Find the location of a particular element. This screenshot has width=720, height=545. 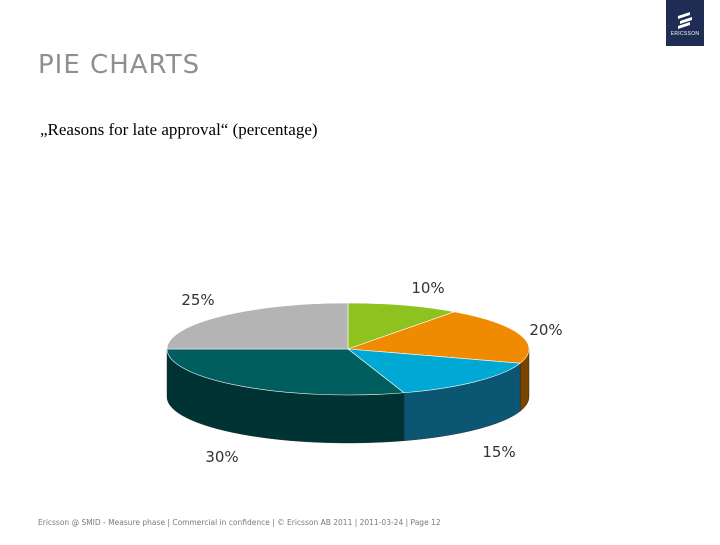

chart-title: „Reasons for late approval“ (percentage) is located at coordinates (179, 129).